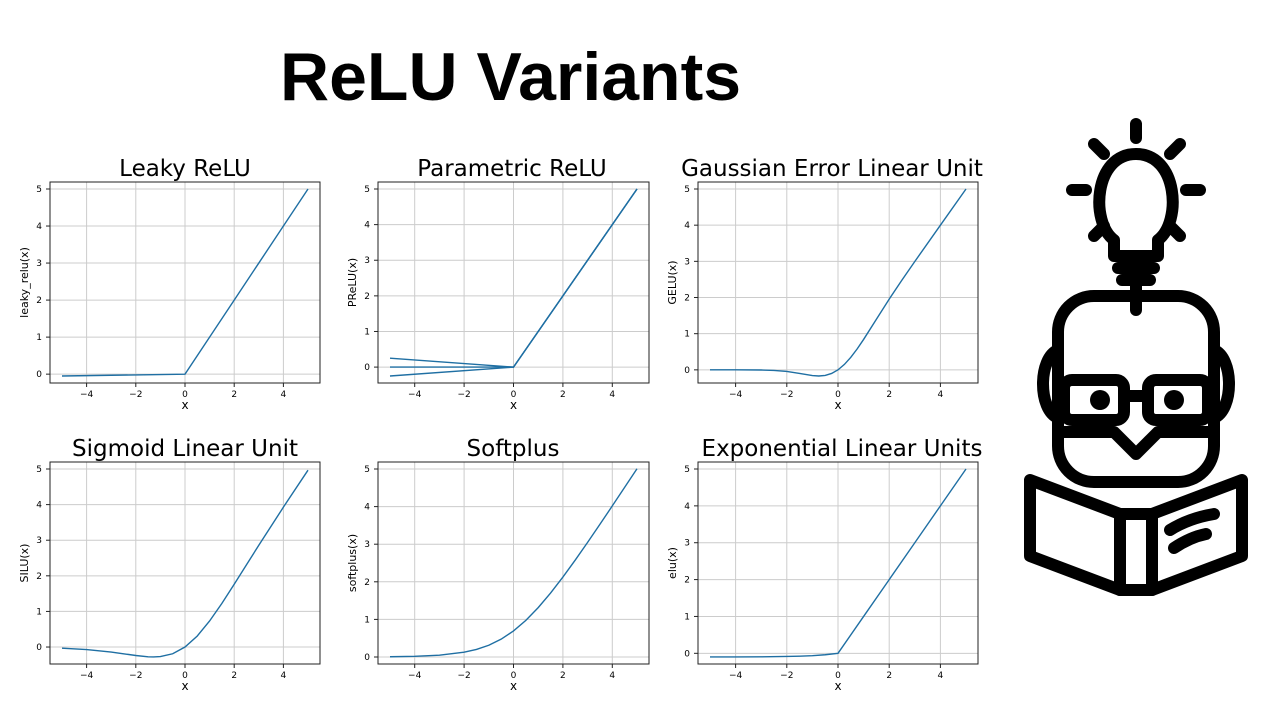 The height and width of the screenshot is (720, 1280). What do you see at coordinates (672, 282) in the screenshot?
I see `y-axis-label: GELU(x)` at bounding box center [672, 282].